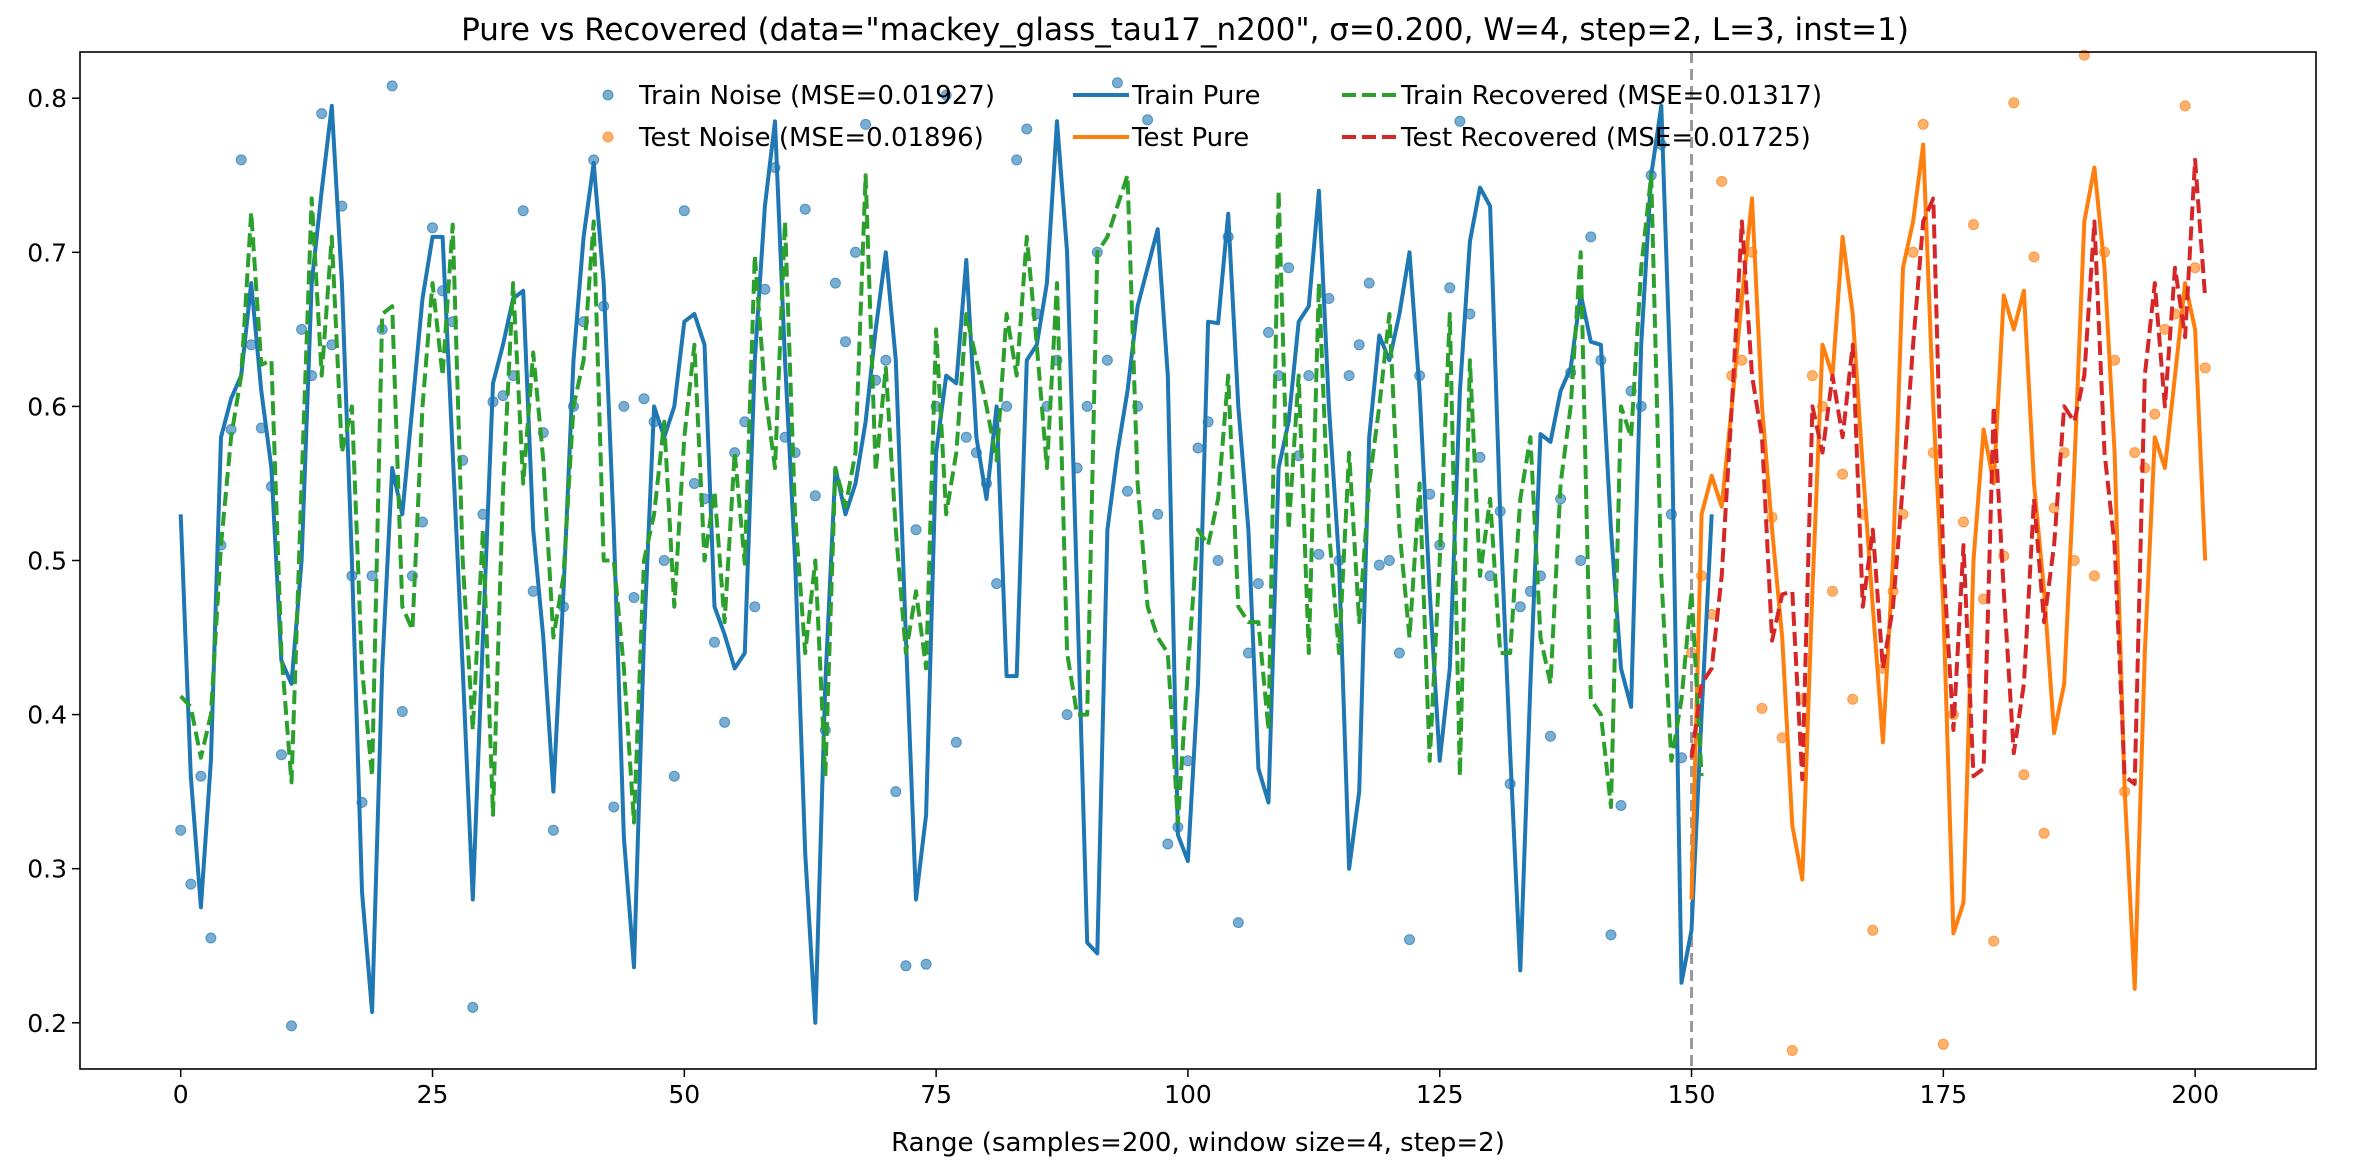  Describe the element at coordinates (936, 1094) in the screenshot. I see `x-tick-label: 75` at that location.